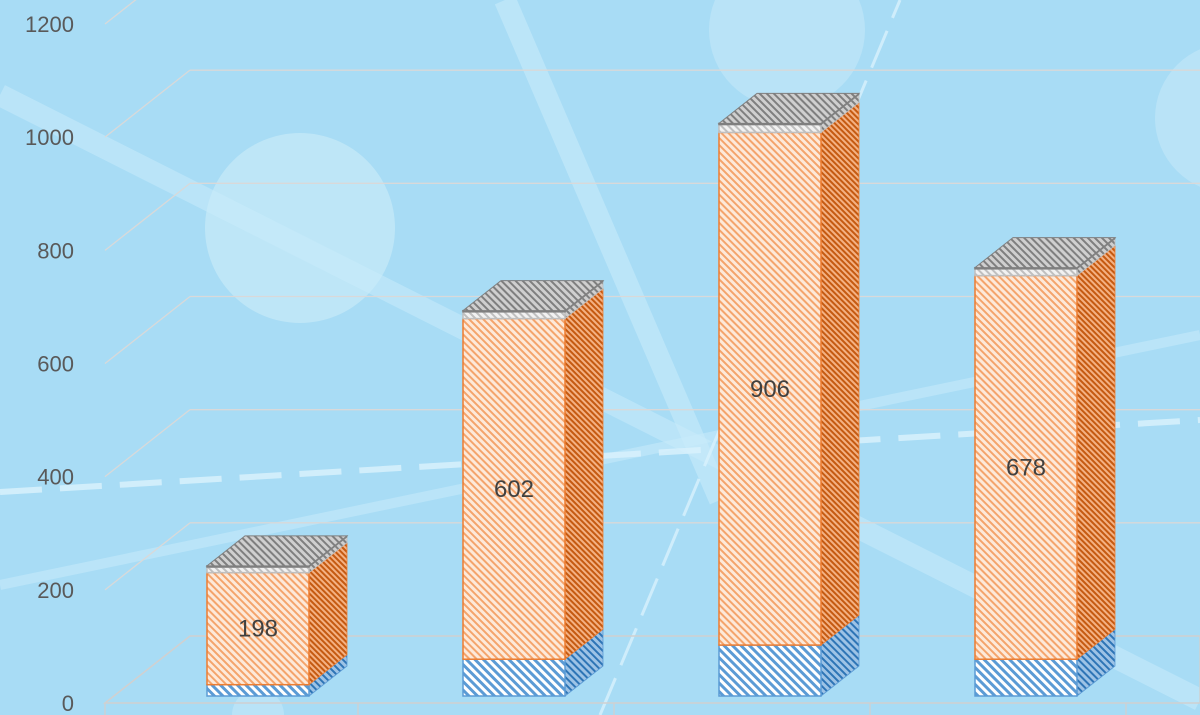 The height and width of the screenshot is (715, 1200). Describe the element at coordinates (49, 24) in the screenshot. I see `y-tick-label: 1200` at that location.